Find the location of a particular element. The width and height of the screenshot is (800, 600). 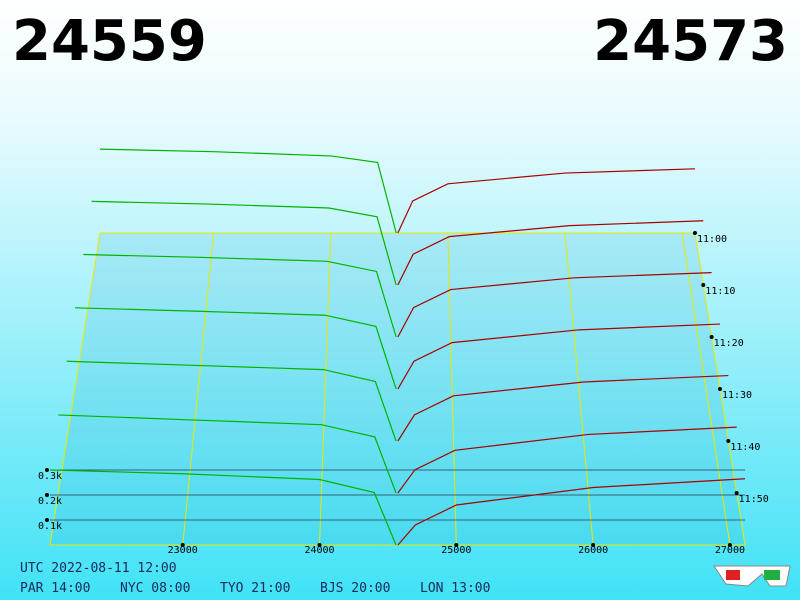

time-tick-label: 11:10 is located at coordinates (720, 291).